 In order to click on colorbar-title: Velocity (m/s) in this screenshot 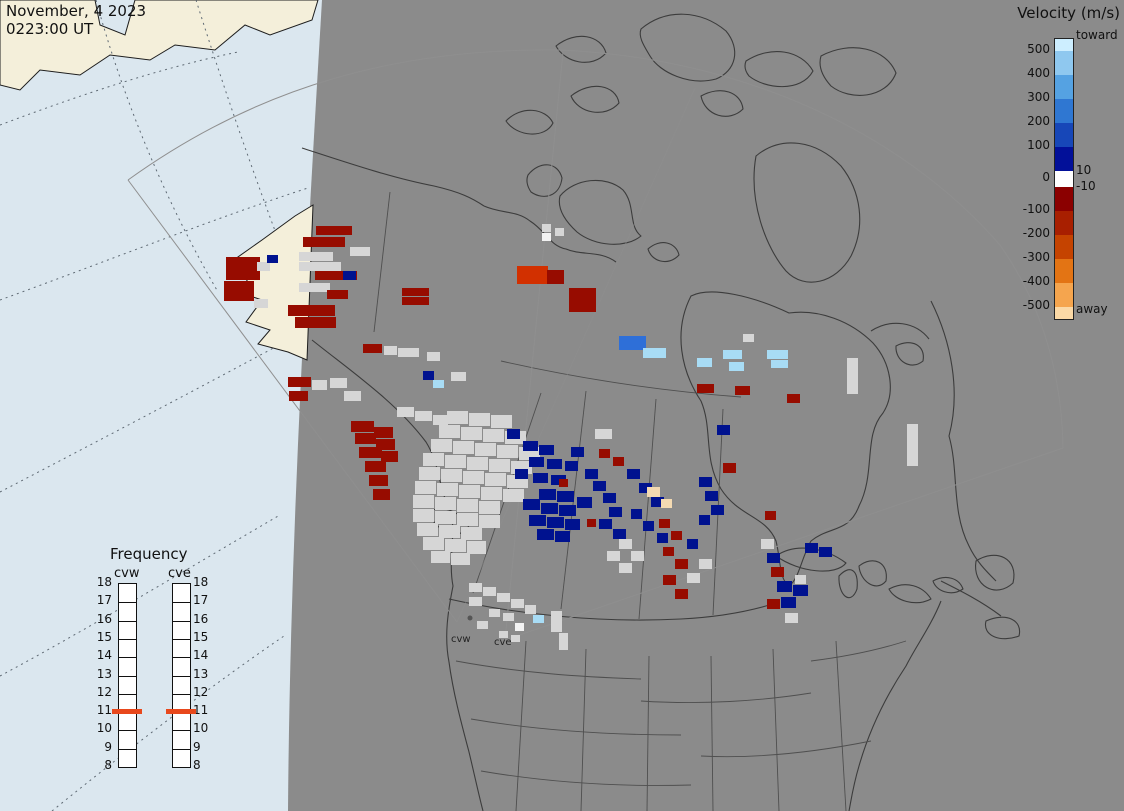, I will do `click(1068, 13)`.